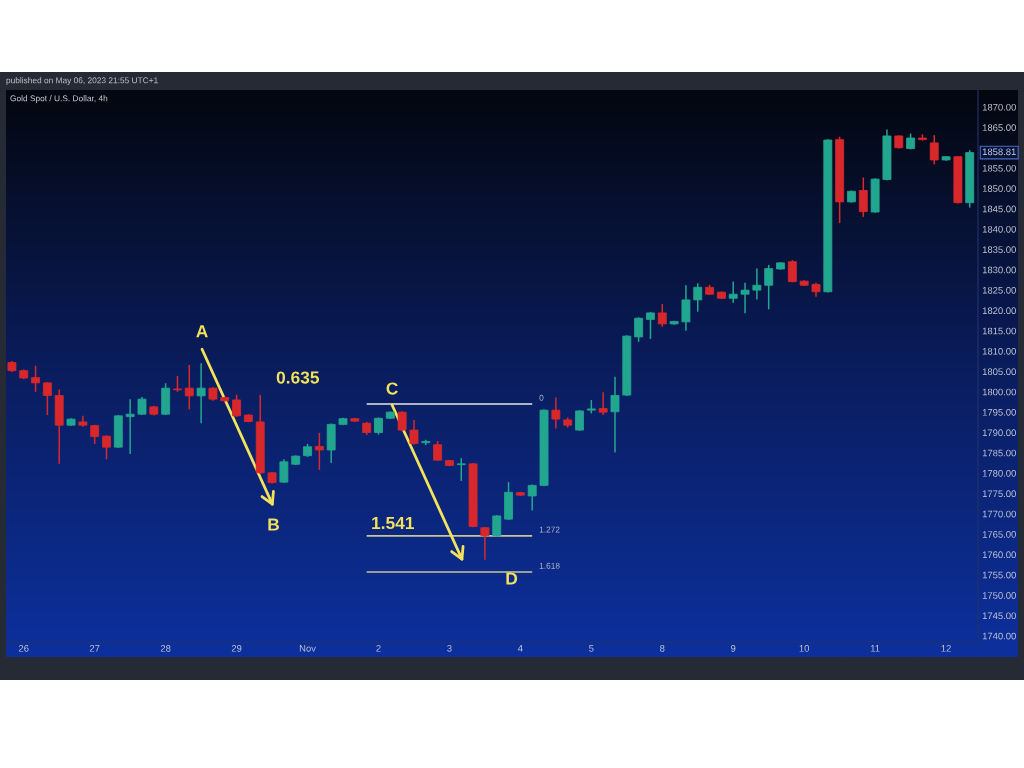  Describe the element at coordinates (591, 648) in the screenshot. I see `x-tick-label: 5` at that location.